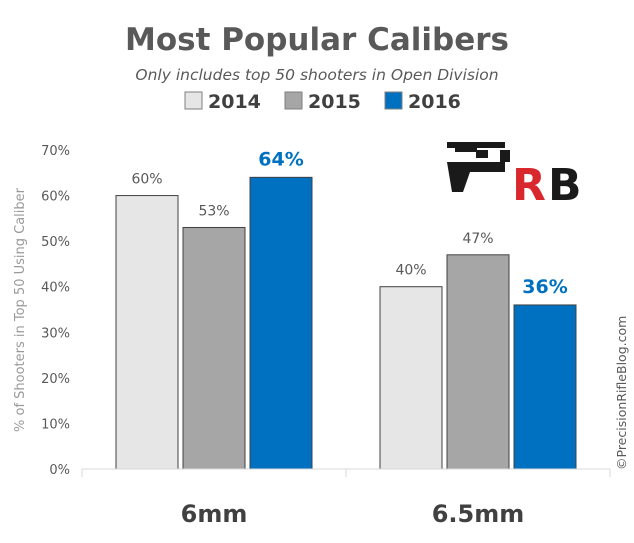  What do you see at coordinates (317, 40) in the screenshot?
I see `chart-title: Most Popular Calibers` at bounding box center [317, 40].